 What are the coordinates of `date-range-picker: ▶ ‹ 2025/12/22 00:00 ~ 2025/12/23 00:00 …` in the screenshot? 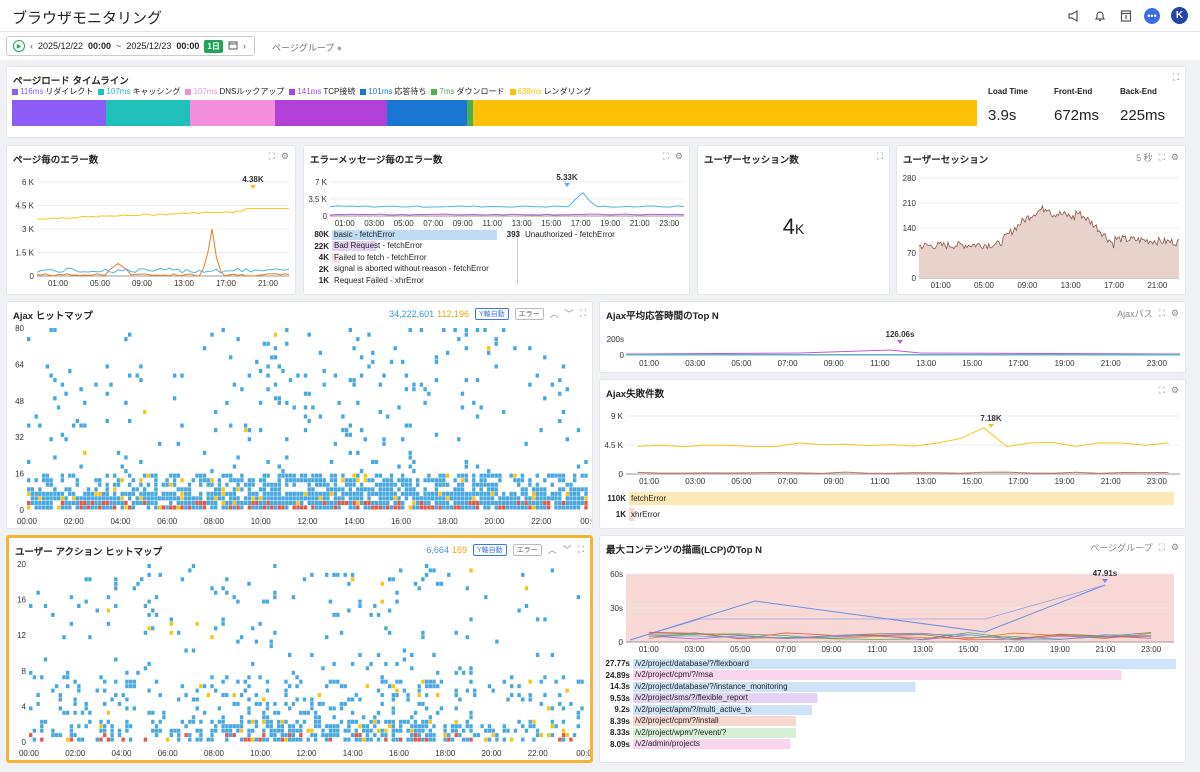 It's located at (130, 46).